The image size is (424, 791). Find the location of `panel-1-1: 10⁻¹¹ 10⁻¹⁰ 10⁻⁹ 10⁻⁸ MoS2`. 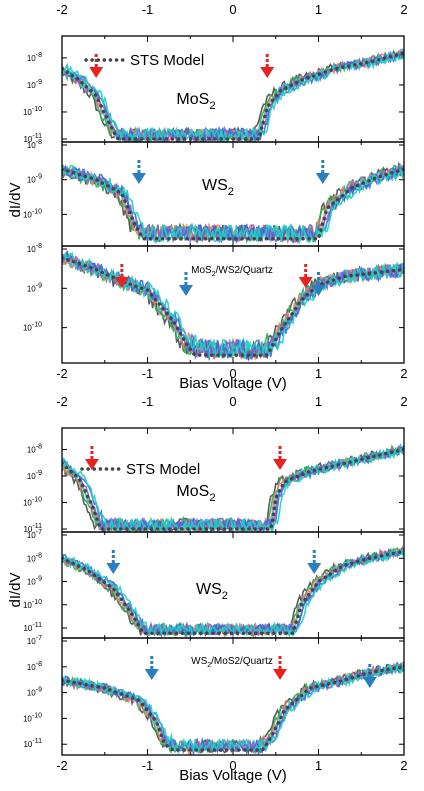

panel-1-1: 10⁻¹¹ 10⁻¹⁰ 10⁻⁹ 10⁻⁸ MoS2 is located at coordinates (214, 89).